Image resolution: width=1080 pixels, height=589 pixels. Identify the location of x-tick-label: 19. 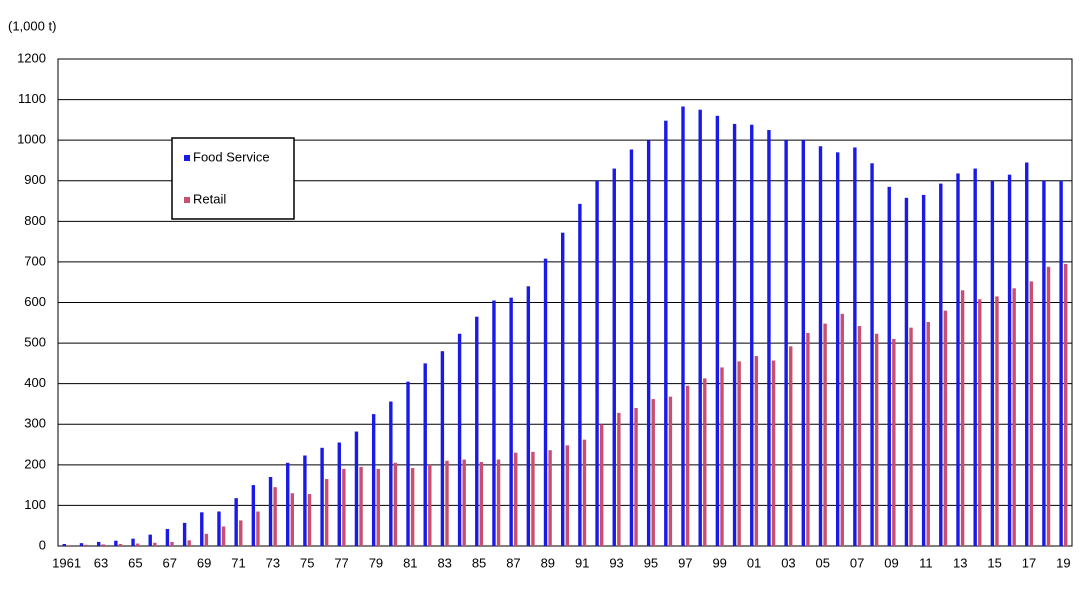
(1063, 562).